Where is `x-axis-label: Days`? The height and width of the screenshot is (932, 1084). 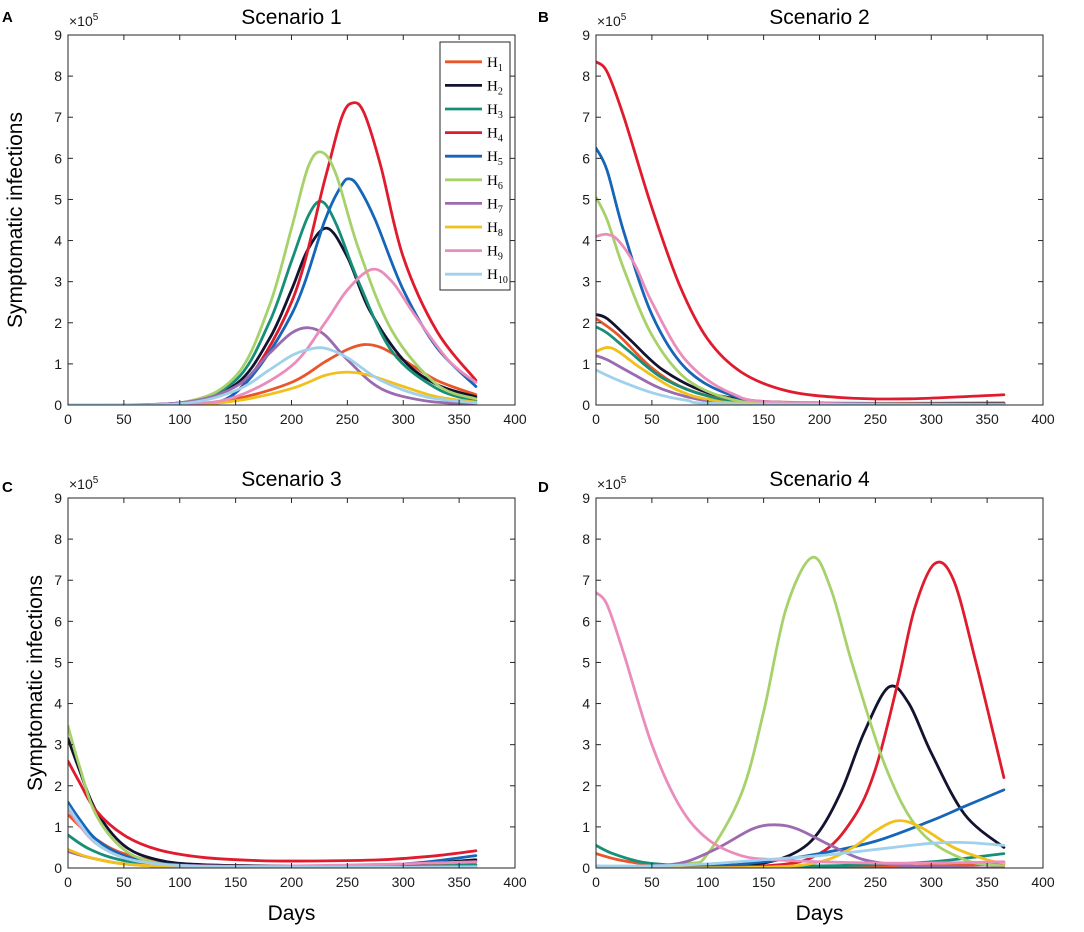 x-axis-label: Days is located at coordinates (292, 913).